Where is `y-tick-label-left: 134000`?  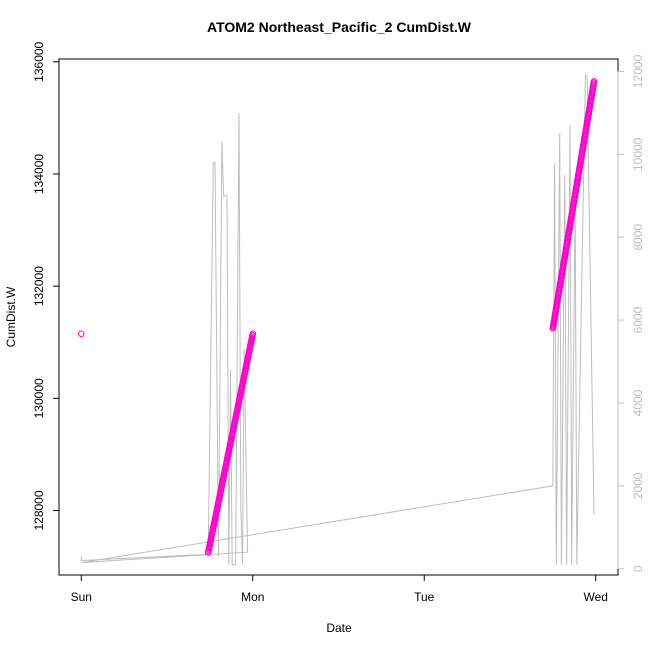 y-tick-label-left: 134000 is located at coordinates (39, 174).